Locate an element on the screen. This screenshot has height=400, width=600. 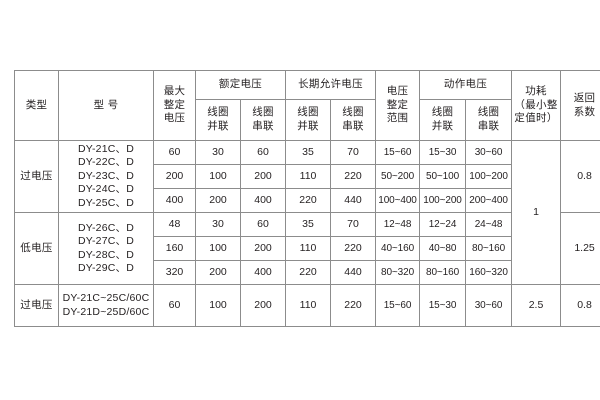
header-max-setting-voltage: 最大 整定 电压 is located at coordinates (174, 105).